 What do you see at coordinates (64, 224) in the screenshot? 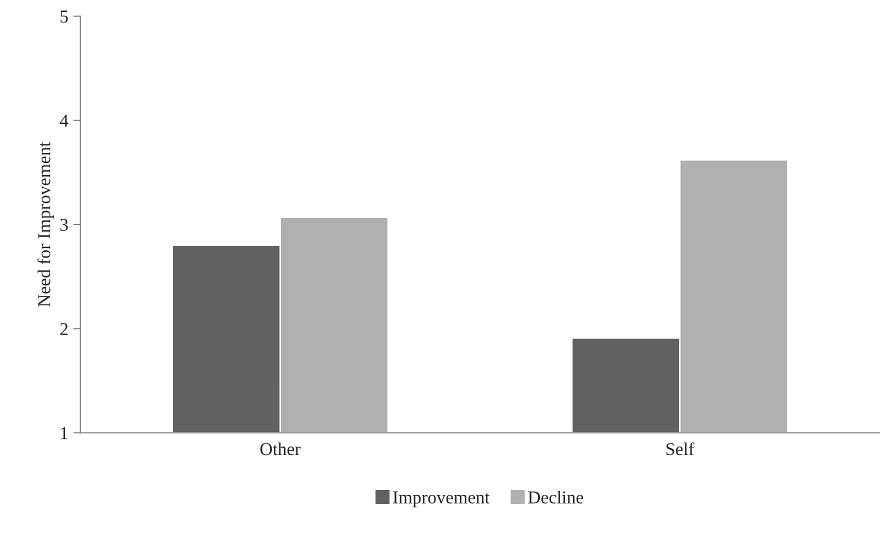
I see `y-tick-label: 3` at bounding box center [64, 224].